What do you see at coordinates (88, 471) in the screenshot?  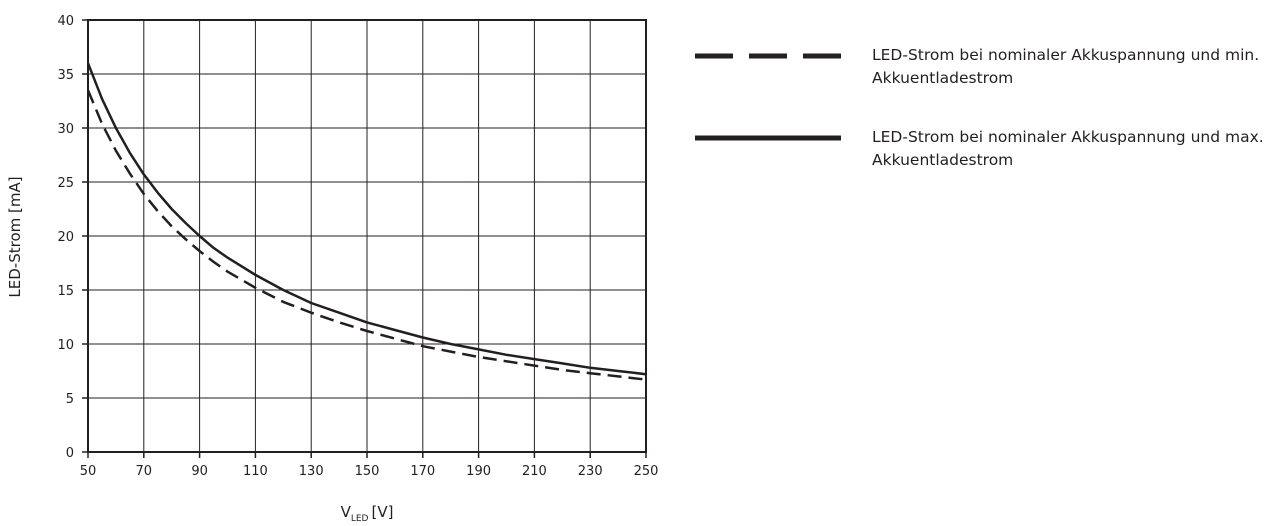 I see `x-tick-label: 50` at bounding box center [88, 471].